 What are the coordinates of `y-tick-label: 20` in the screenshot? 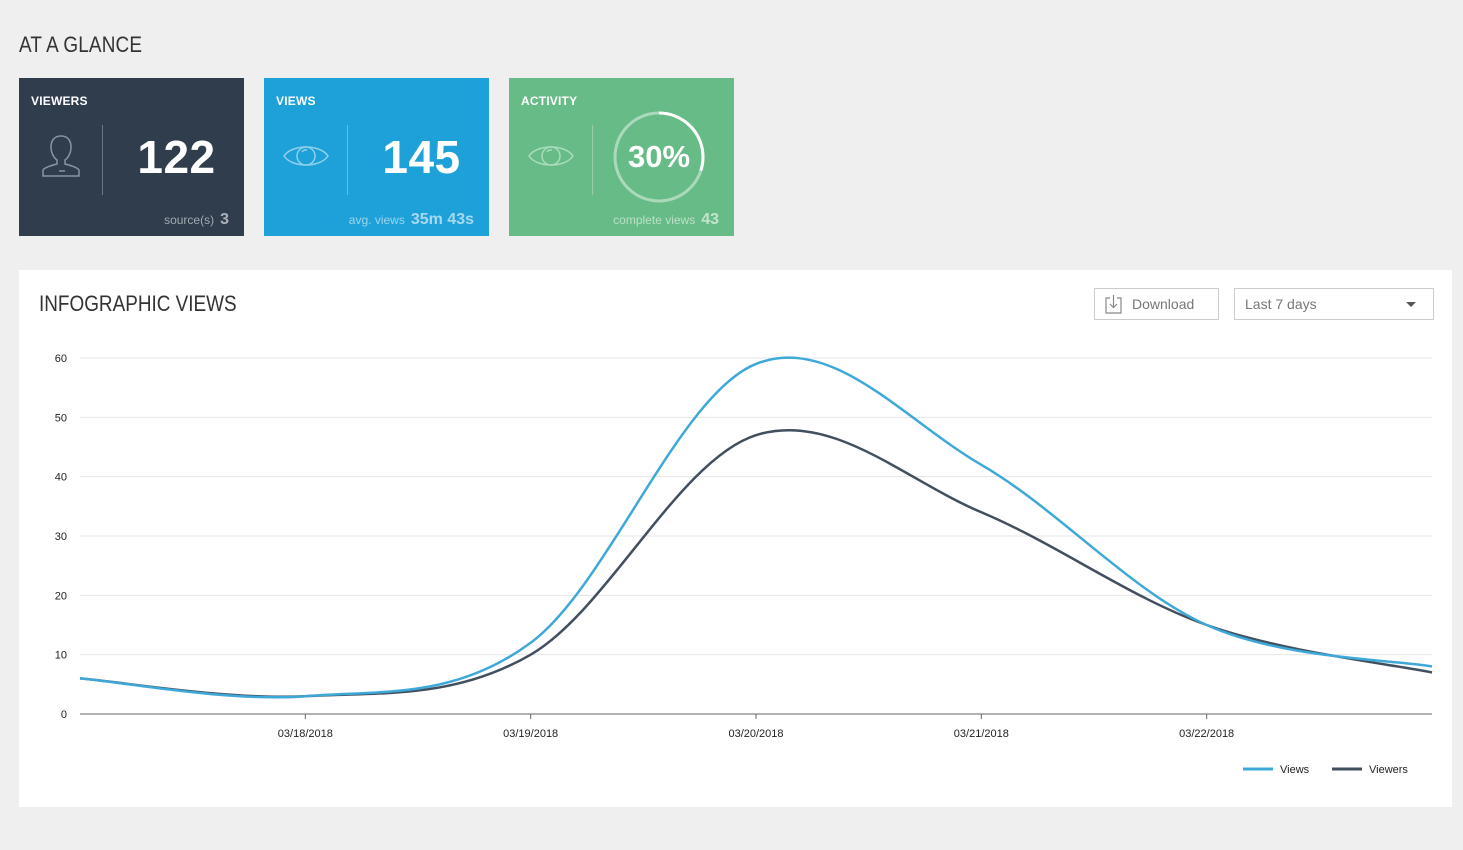 It's located at (61, 596).